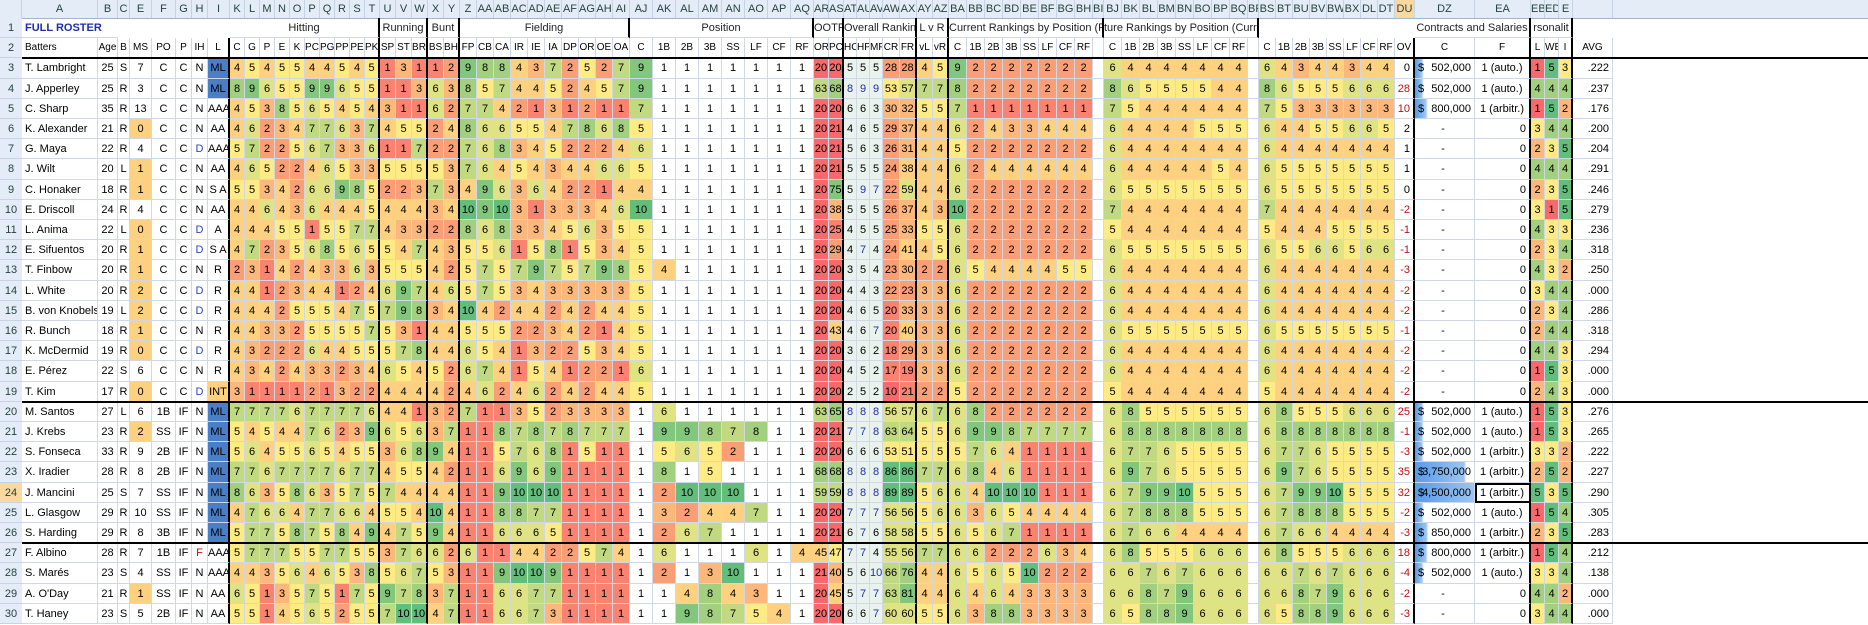  I want to click on running-rating: 3, so click(420, 88).